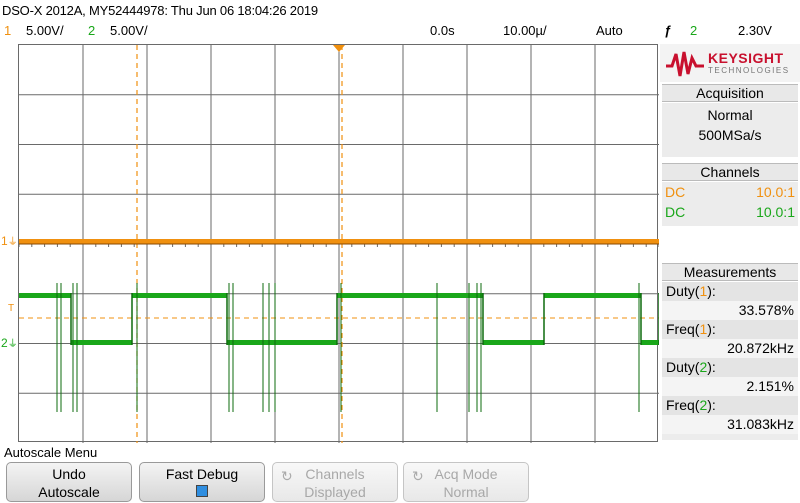 Image resolution: width=800 pixels, height=503 pixels. Describe the element at coordinates (730, 367) in the screenshot. I see `meas-3-label: Duty(2):` at that location.